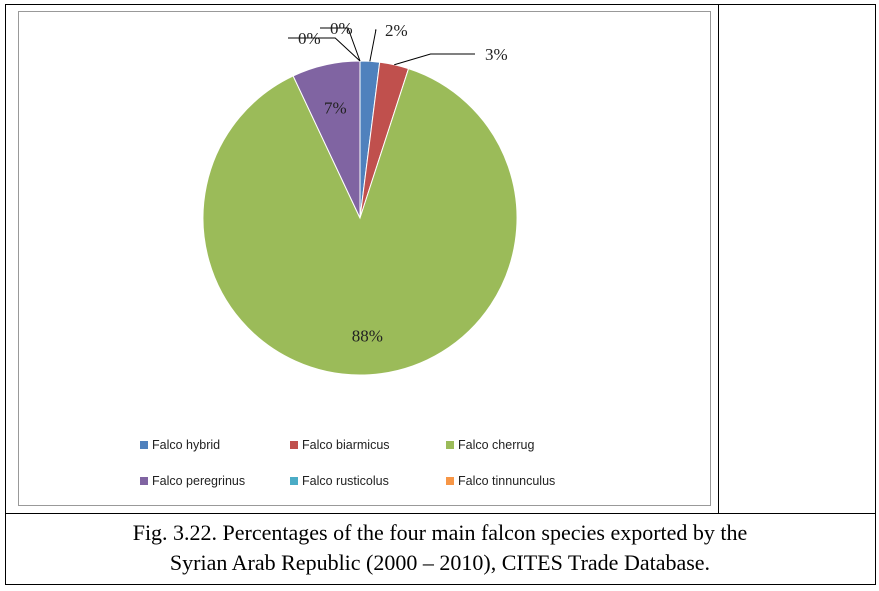 Image resolution: width=879 pixels, height=591 pixels. What do you see at coordinates (396, 30) in the screenshot?
I see `data-label: 2%` at bounding box center [396, 30].